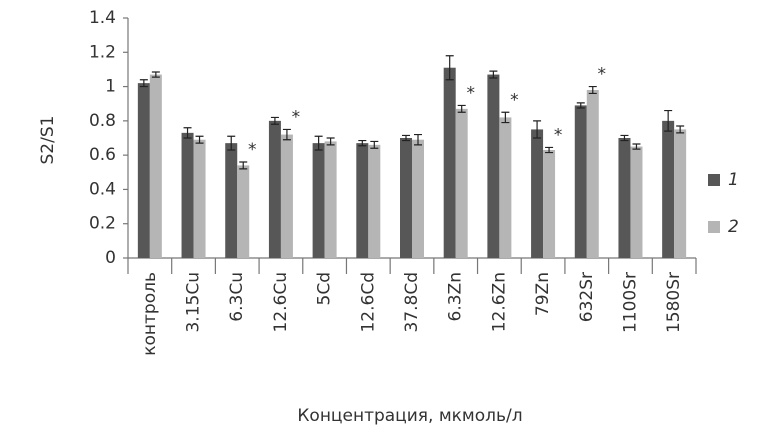 The image size is (774, 445). I want to click on legend-label: 1, so click(733, 180).